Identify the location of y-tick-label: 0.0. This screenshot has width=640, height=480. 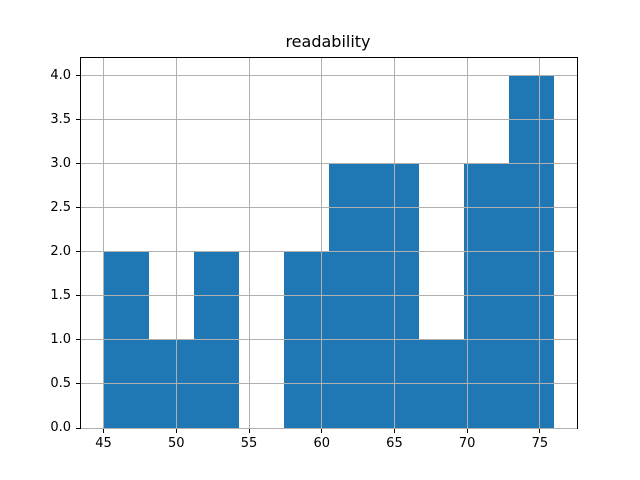
(60, 427).